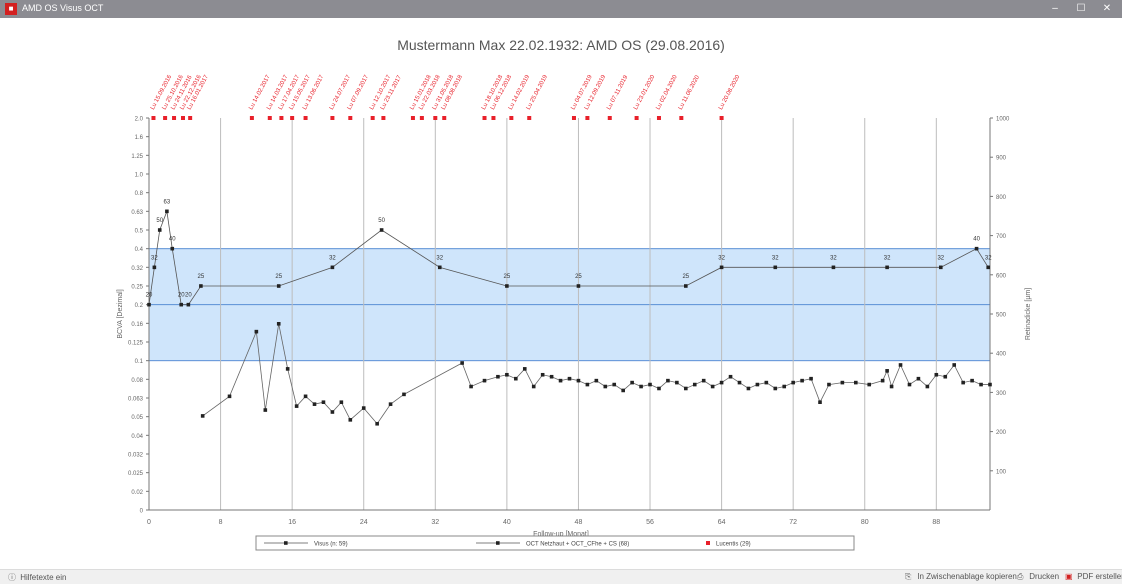 The width and height of the screenshot is (1122, 584). I want to click on right-tick-label: 800, so click(1001, 198).